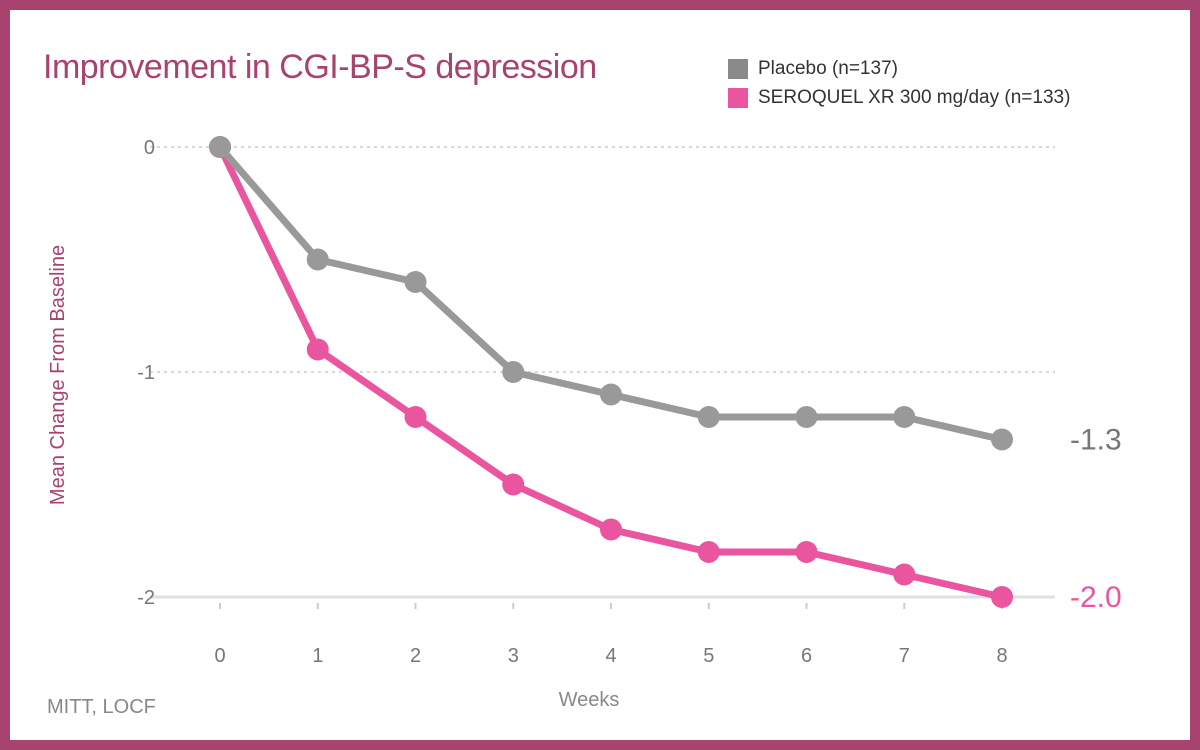 This screenshot has width=1200, height=750. What do you see at coordinates (58, 375) in the screenshot?
I see `y-axis-title: Mean Change From Baseline` at bounding box center [58, 375].